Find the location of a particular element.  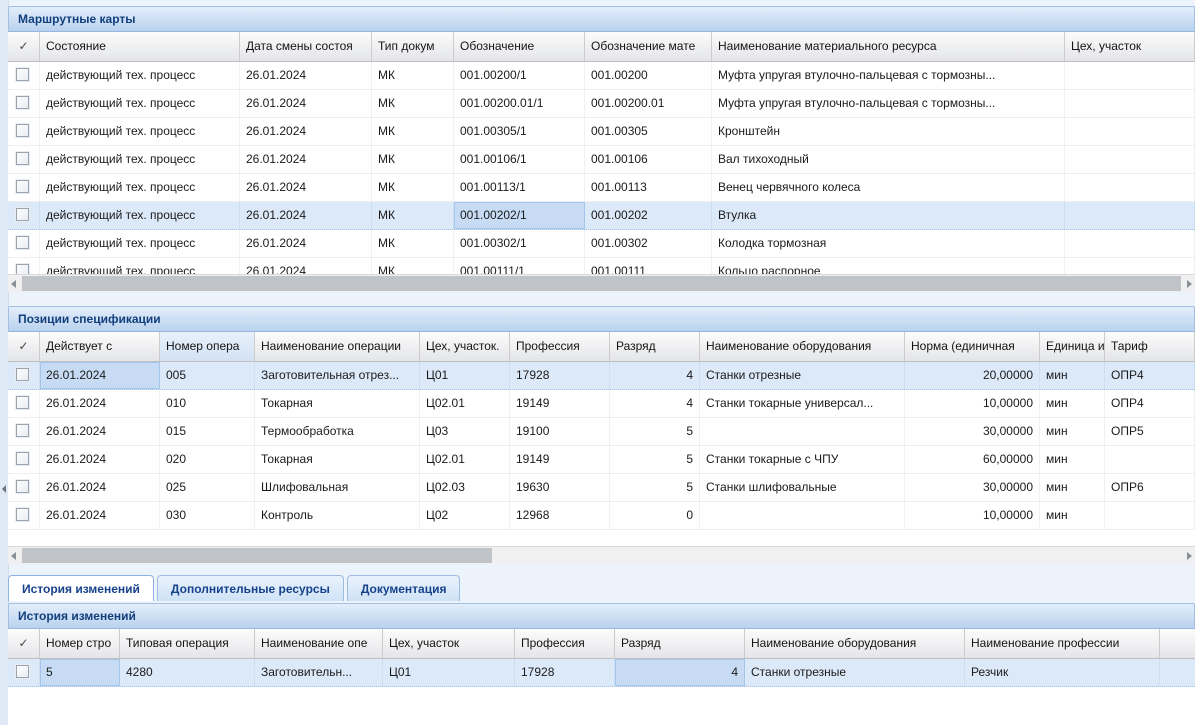

column-header: Норма (единичная is located at coordinates (972, 346).